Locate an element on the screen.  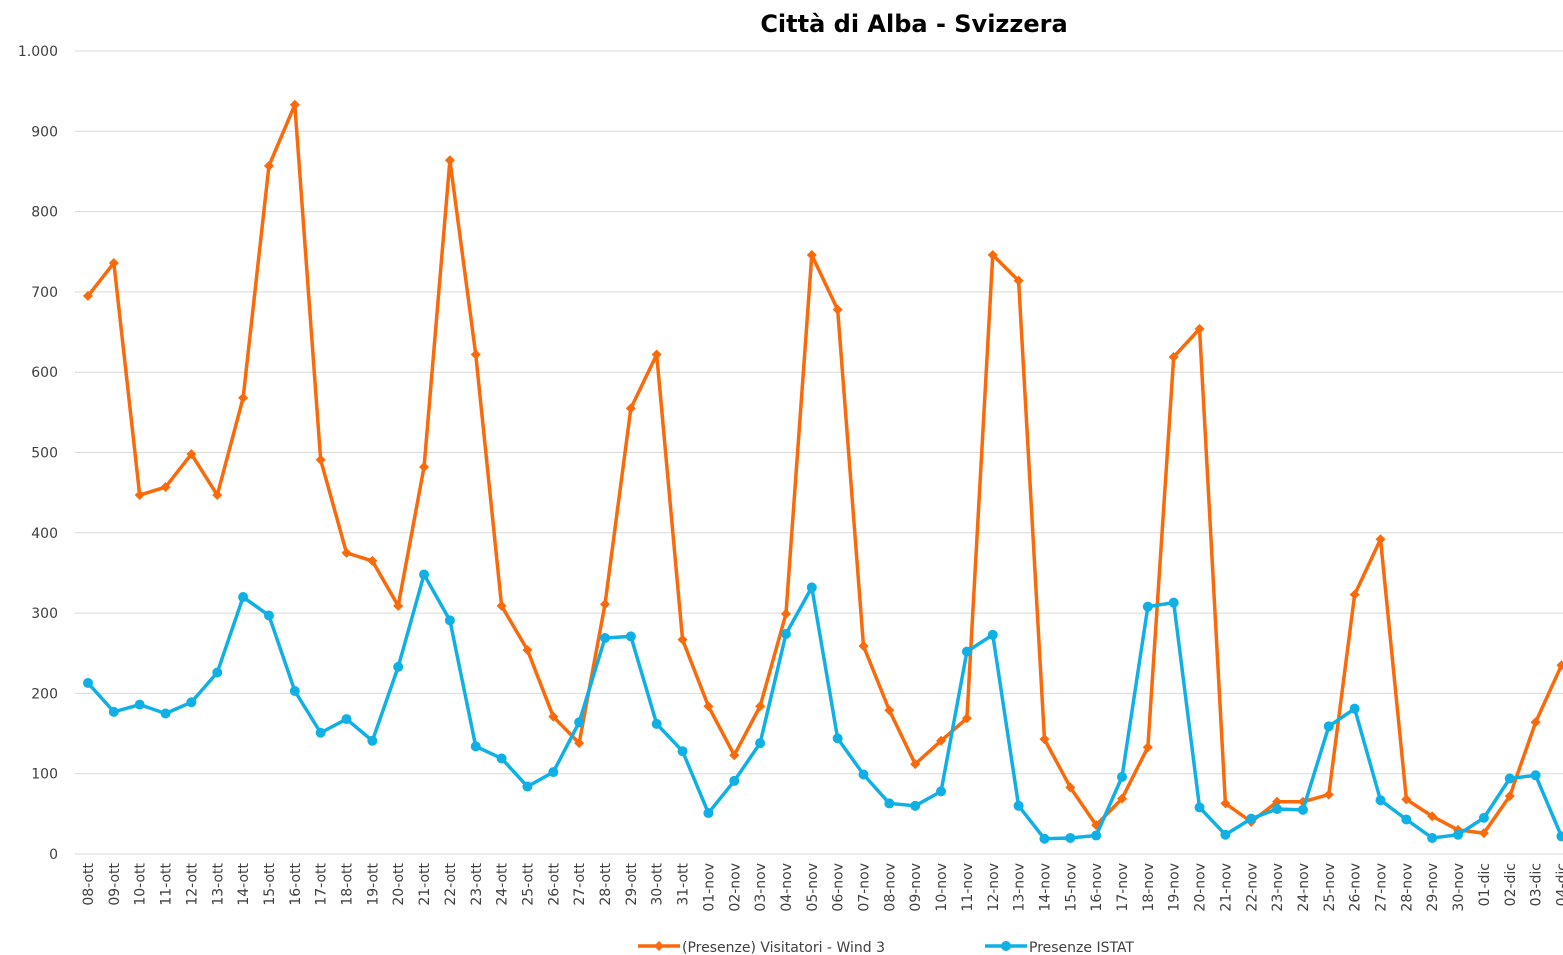
x-tick-label: 28-nov is located at coordinates (1407, 887).